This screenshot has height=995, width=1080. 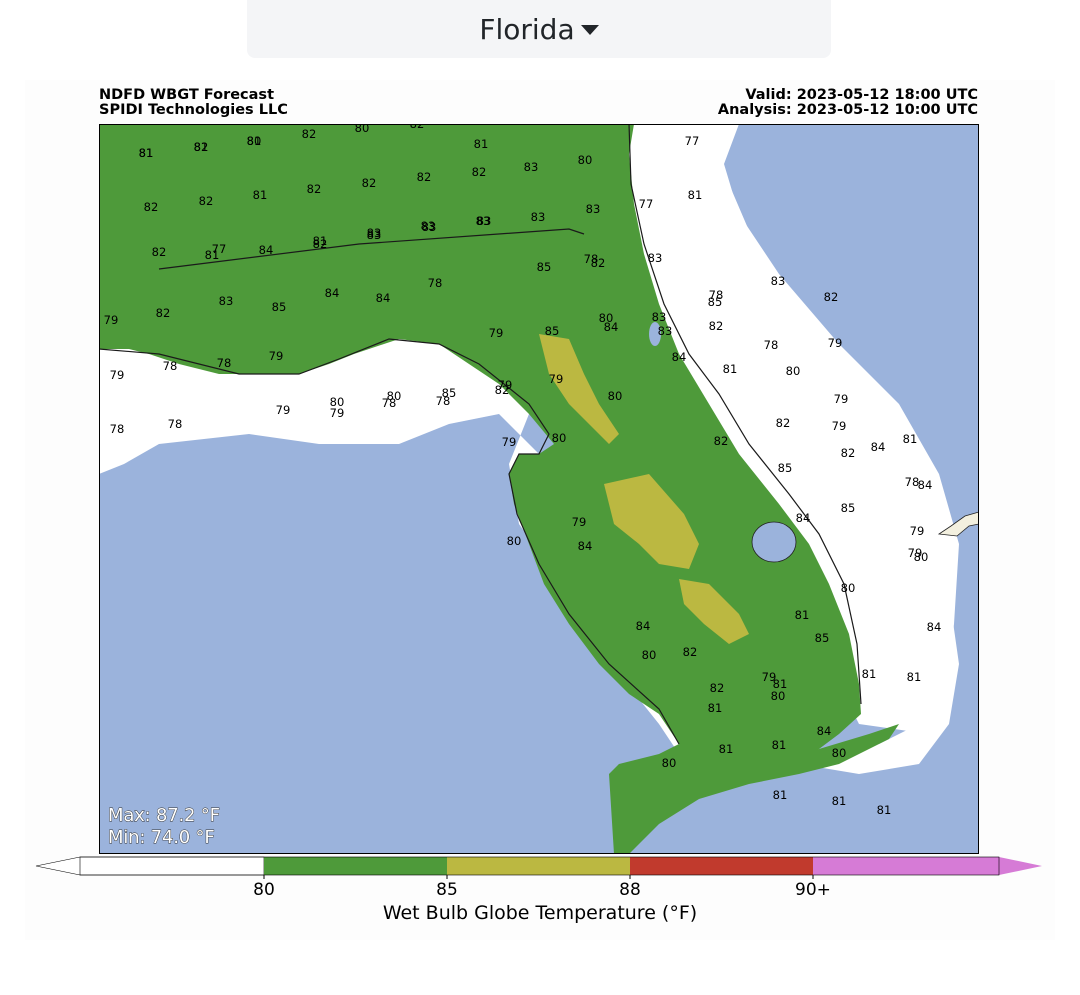 What do you see at coordinates (579, 389) in the screenshot?
I see `warm-zone-north` at bounding box center [579, 389].